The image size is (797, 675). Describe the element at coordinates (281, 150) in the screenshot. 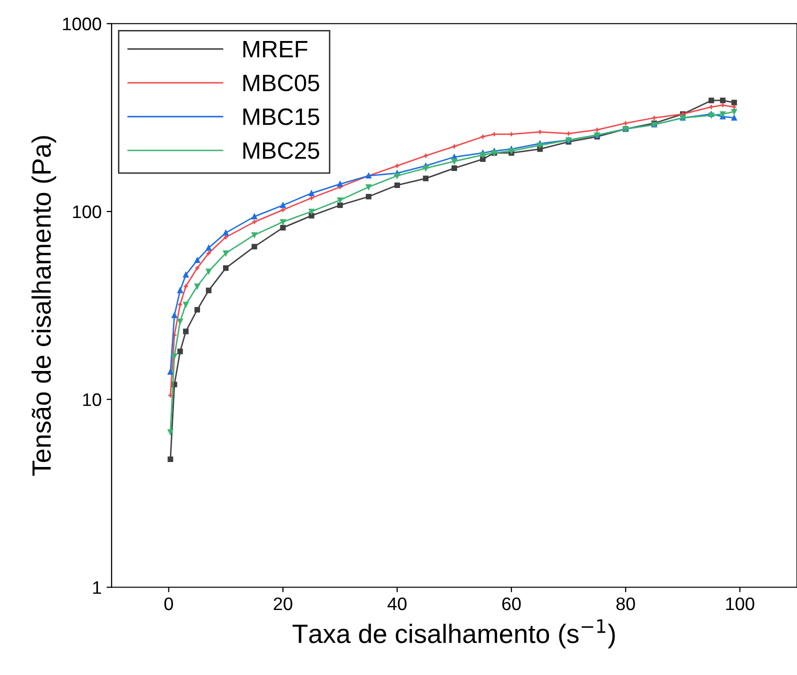

I see `legend-label: MBC25` at that location.